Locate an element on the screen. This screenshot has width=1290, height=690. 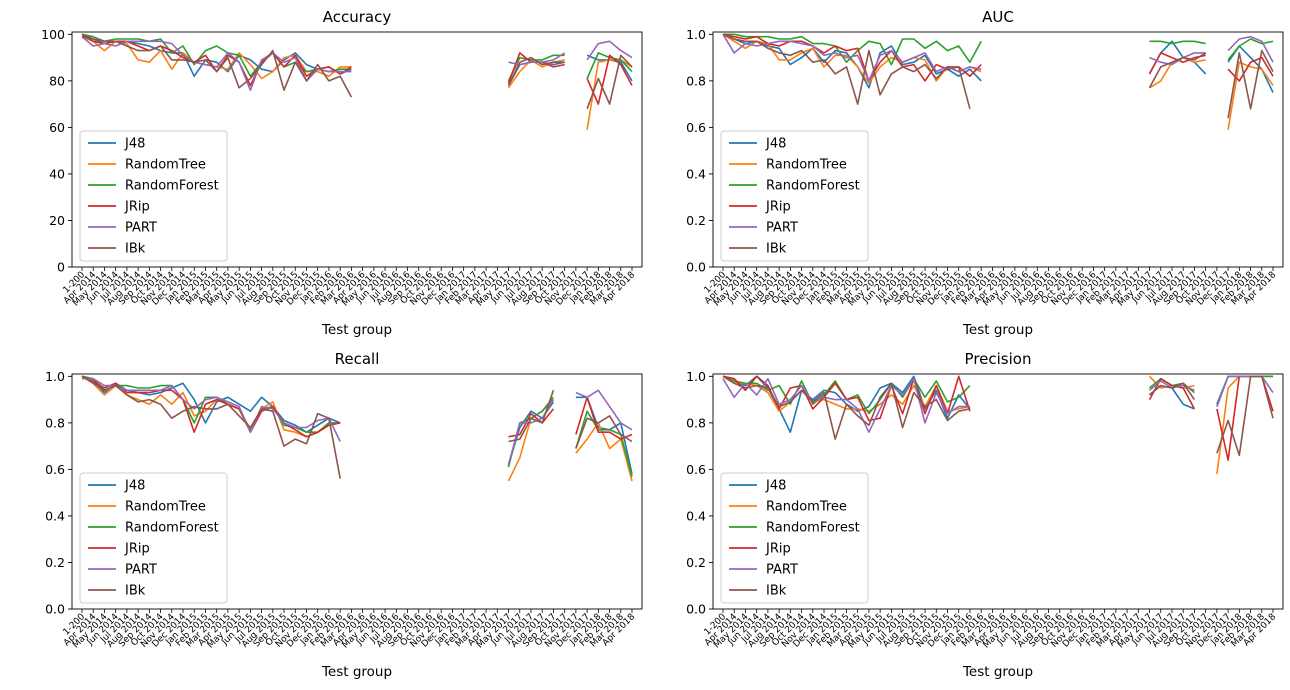
y-tick-label: 20 is located at coordinates (57, 220).